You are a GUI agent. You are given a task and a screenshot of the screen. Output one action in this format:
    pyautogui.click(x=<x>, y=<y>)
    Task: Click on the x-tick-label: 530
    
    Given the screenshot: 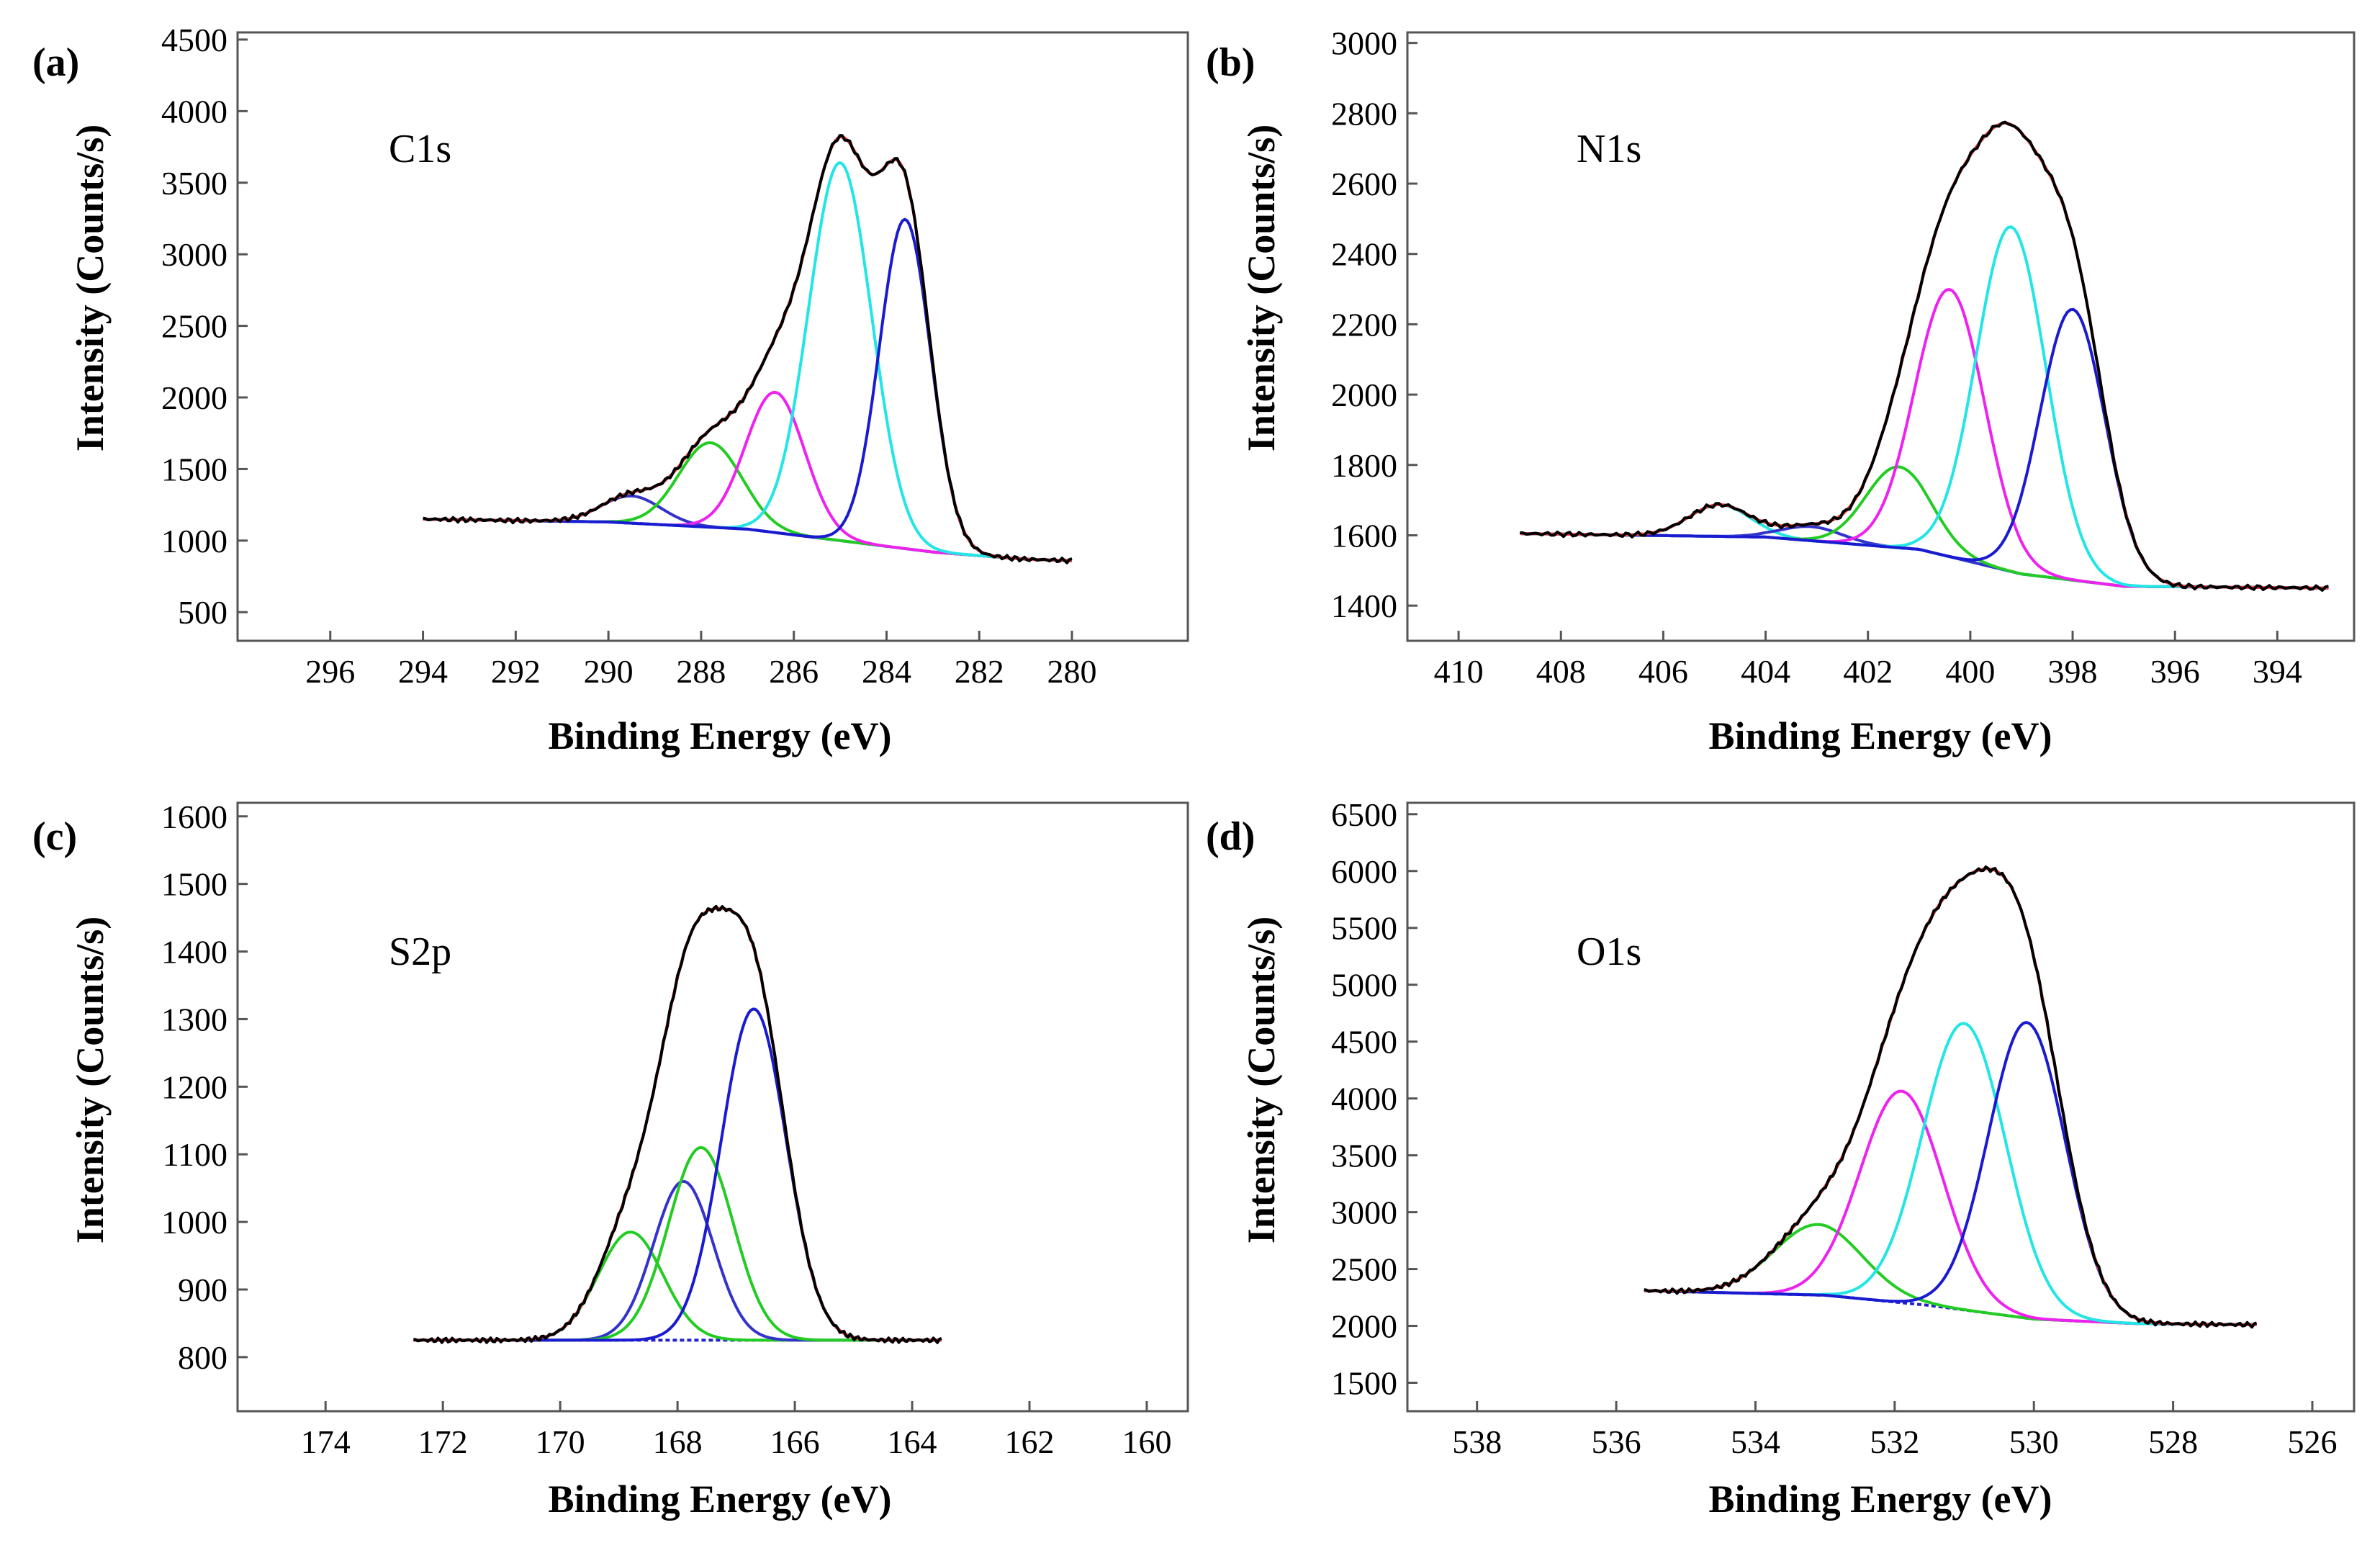 What is the action you would take?
    pyautogui.click(x=2034, y=1441)
    